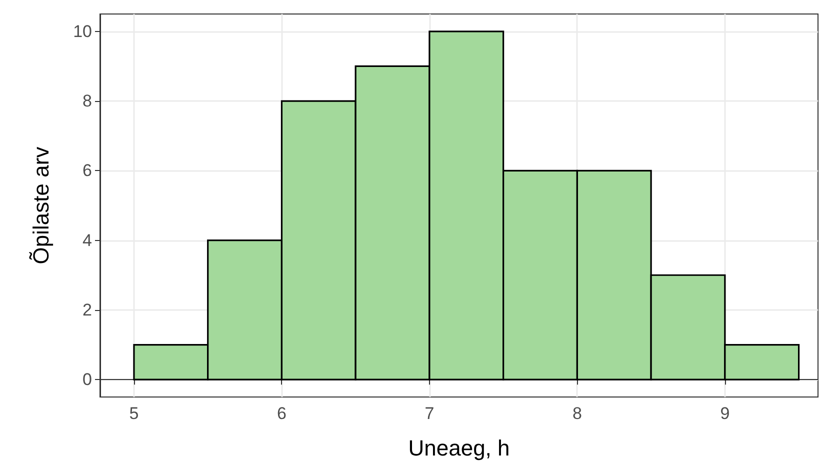  What do you see at coordinates (87, 240) in the screenshot?
I see `y-tick-label: 4` at bounding box center [87, 240].